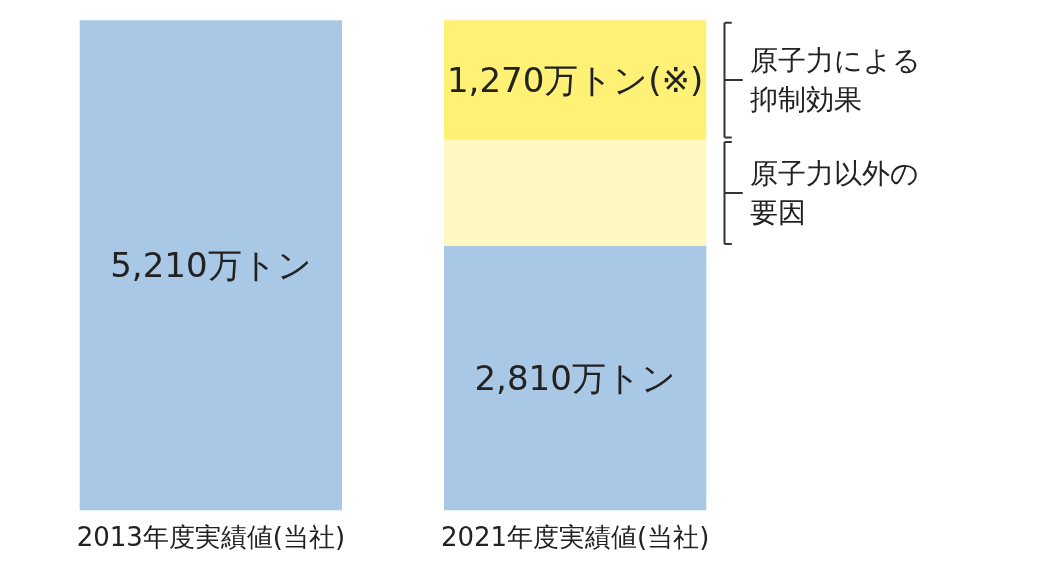  Describe the element at coordinates (211, 536) in the screenshot. I see `x-tick-label: 2013年度実績値(当社)` at that location.